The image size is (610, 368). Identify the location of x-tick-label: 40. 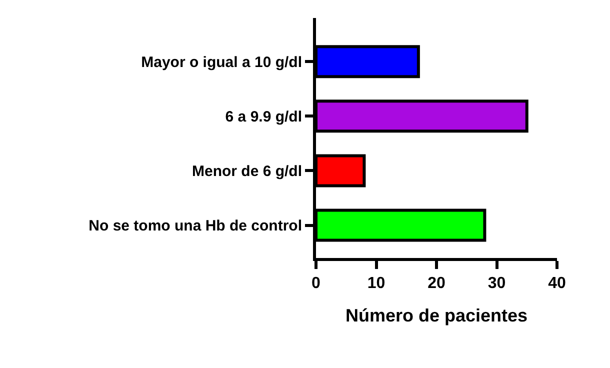
(557, 283).